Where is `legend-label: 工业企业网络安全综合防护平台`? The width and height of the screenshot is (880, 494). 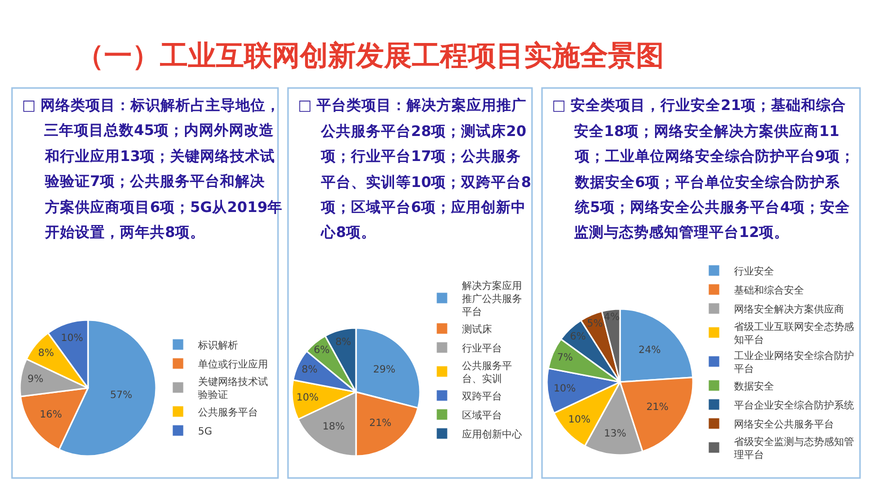 legend-label: 工业企业网络安全综合防护平台 is located at coordinates (794, 362).